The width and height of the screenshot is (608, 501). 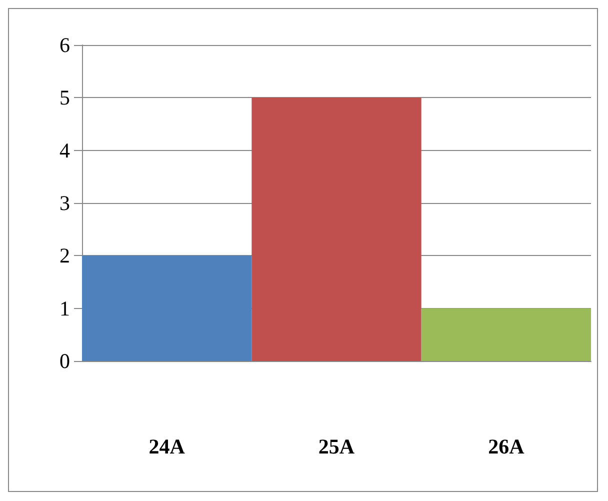 What do you see at coordinates (65, 203) in the screenshot?
I see `y-tick-label: 3` at bounding box center [65, 203].